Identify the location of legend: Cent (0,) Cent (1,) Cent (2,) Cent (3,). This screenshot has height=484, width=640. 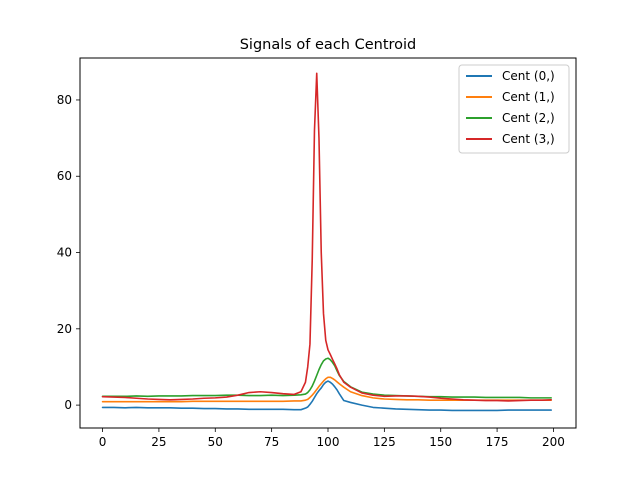
(514, 109).